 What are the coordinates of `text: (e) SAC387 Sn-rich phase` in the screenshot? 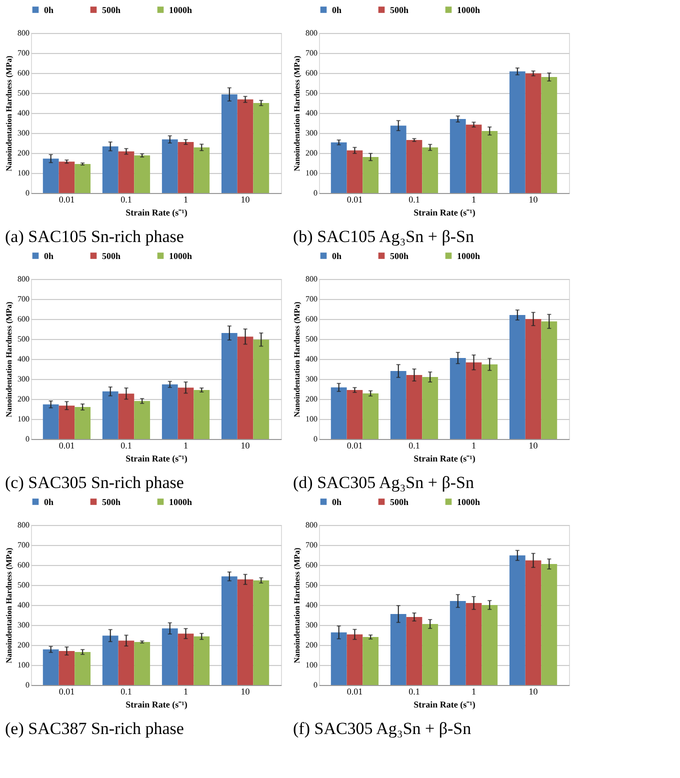 It's located at (94, 728).